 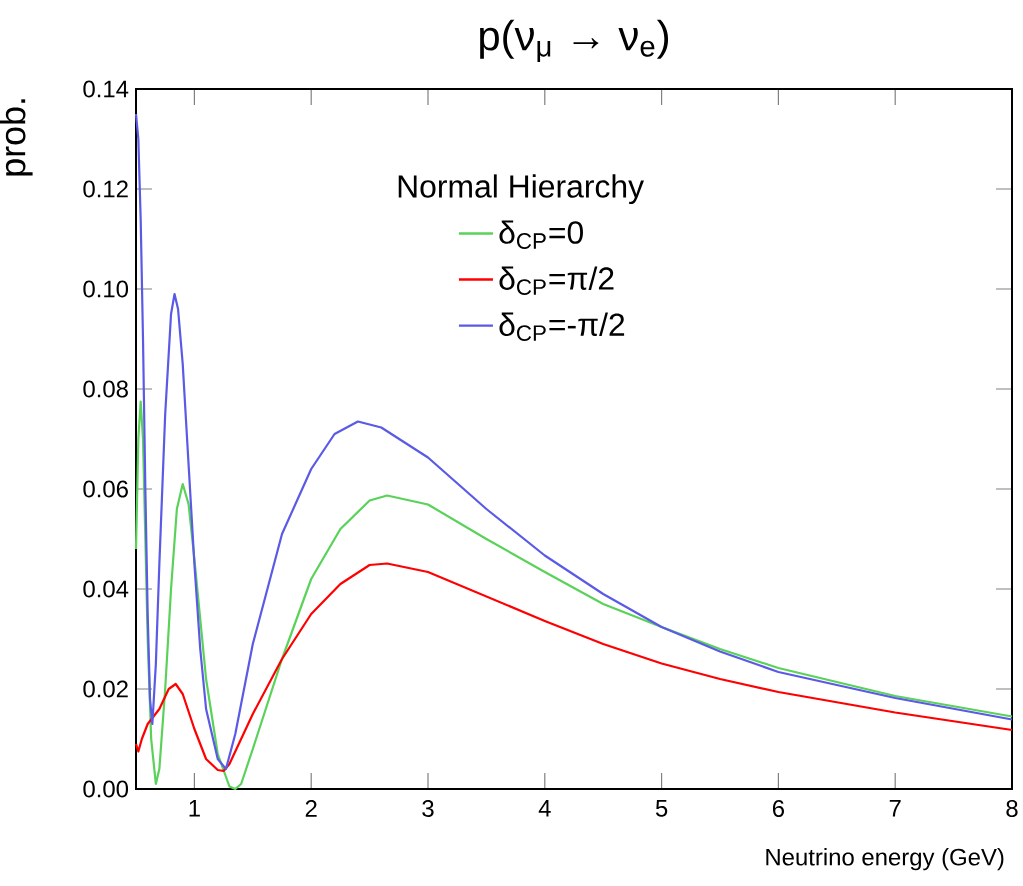 What do you see at coordinates (661, 808) in the screenshot?
I see `x-tick-label: 5` at bounding box center [661, 808].